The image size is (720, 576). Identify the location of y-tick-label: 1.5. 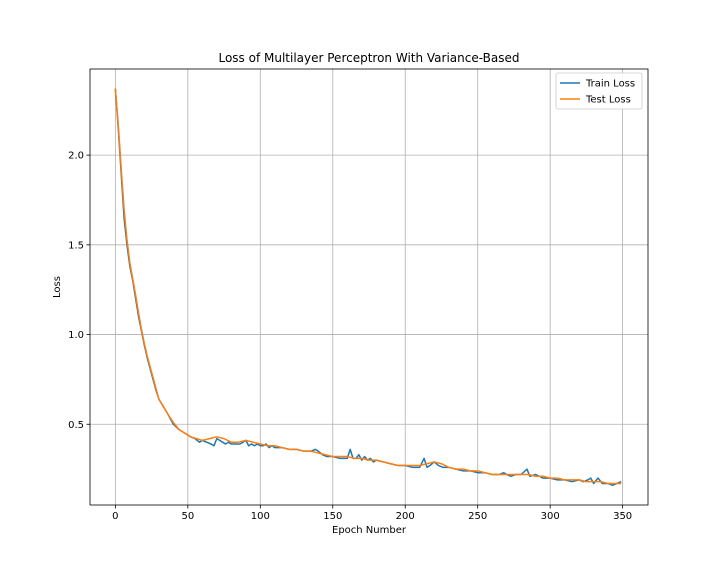
(76, 245).